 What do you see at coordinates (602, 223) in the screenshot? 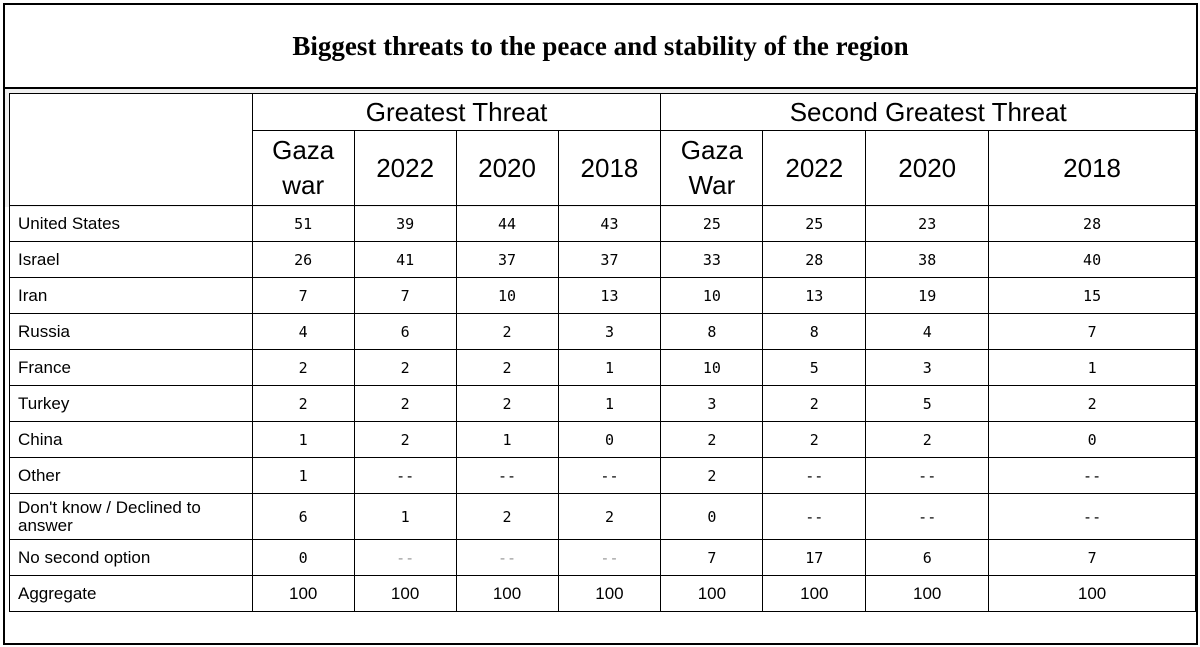
I see `table-row: United States 51 39 44 43 25 25 23 28` at bounding box center [602, 223].